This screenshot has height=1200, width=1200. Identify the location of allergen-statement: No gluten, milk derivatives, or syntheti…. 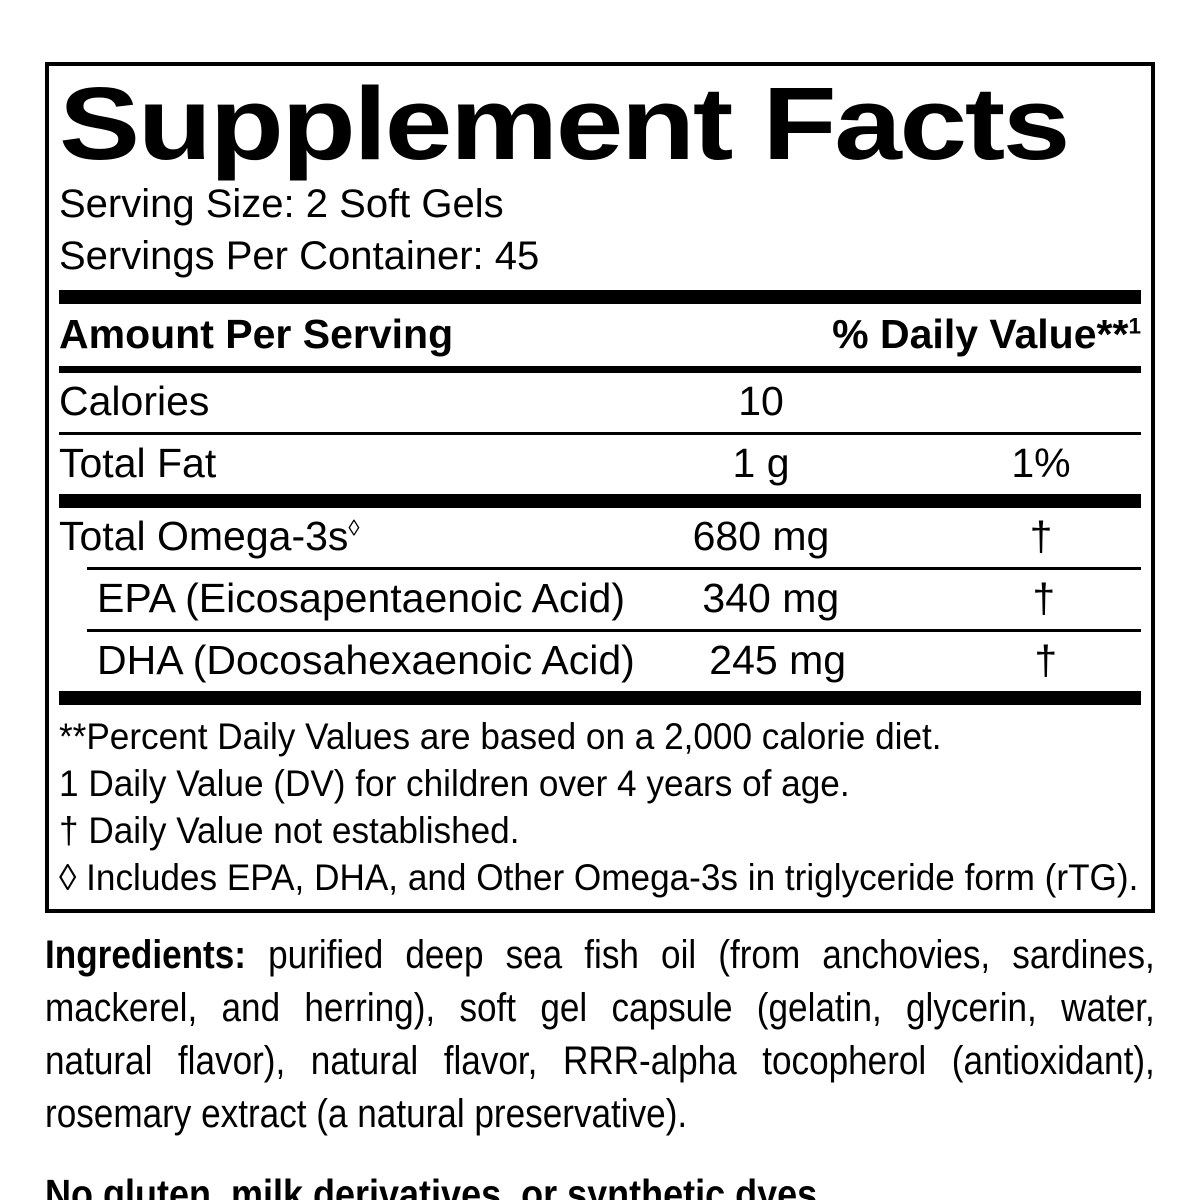
(436, 1185).